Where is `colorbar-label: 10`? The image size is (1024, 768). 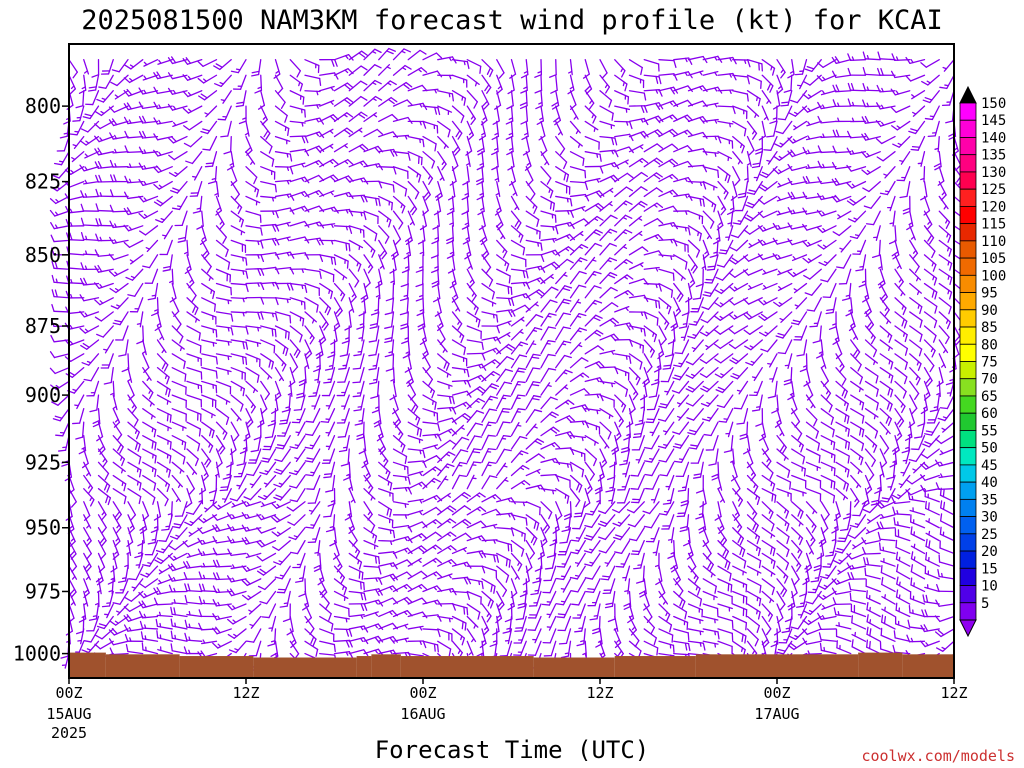 colorbar-label: 10 is located at coordinates (989, 587).